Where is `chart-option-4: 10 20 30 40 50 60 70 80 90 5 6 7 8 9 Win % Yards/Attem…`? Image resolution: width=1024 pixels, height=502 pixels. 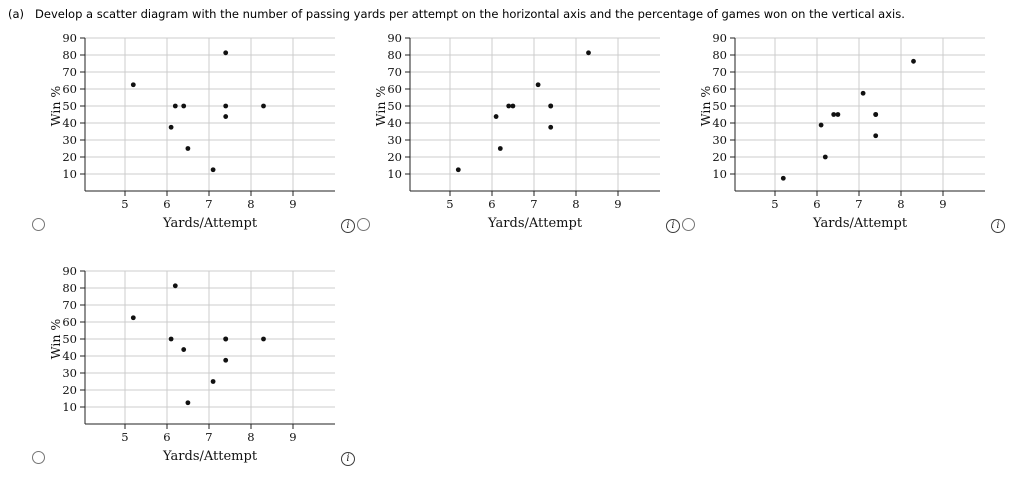
chart-option-4: 10 20 30 40 50 60 70 80 90 5 6 7 8 9 Win % Yards/Attem… is located at coordinates (195, 367).